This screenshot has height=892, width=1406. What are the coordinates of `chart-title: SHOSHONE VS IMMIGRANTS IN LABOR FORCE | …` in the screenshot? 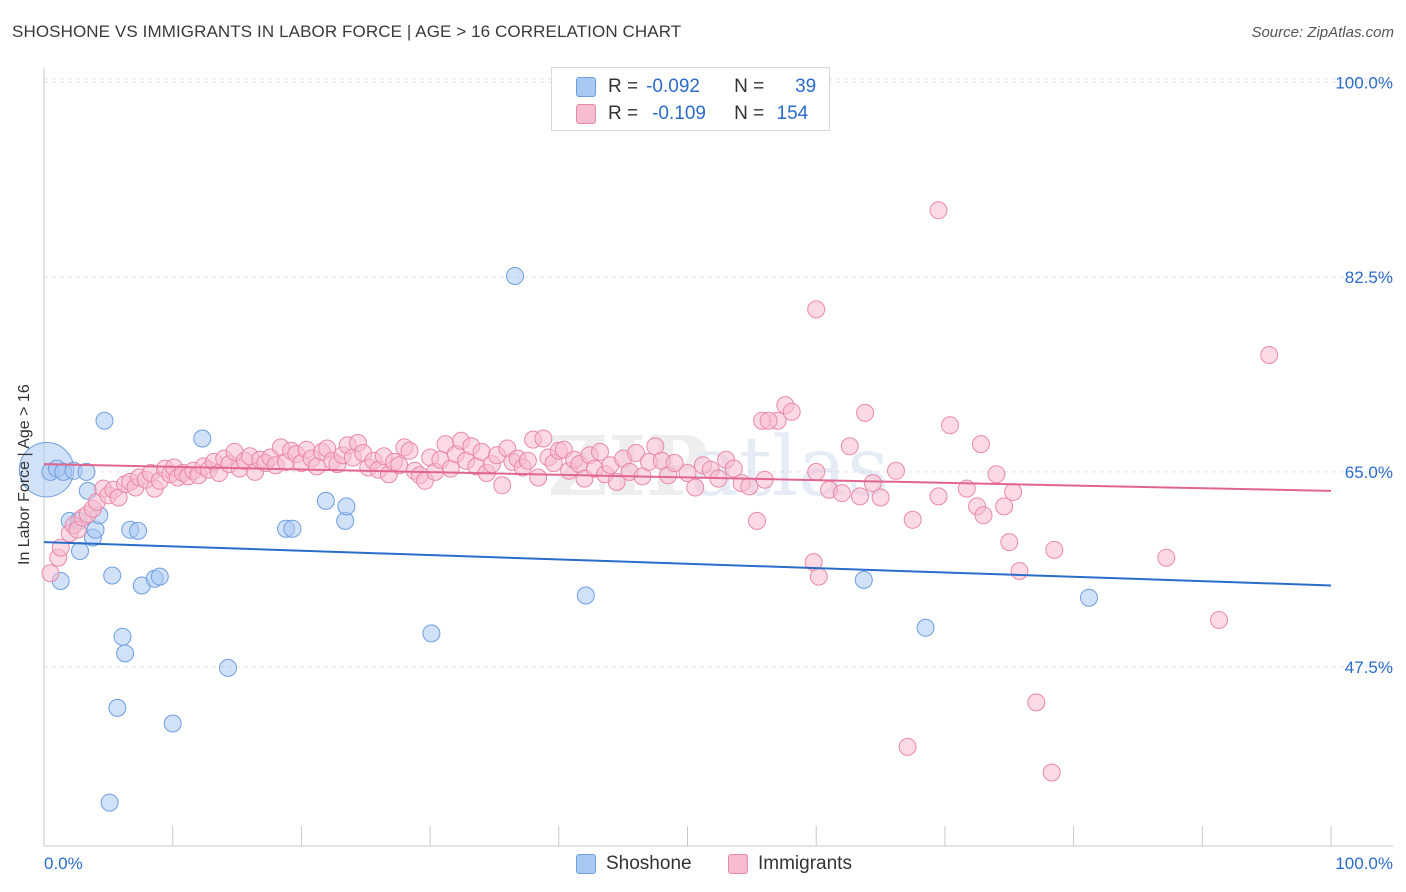 It's located at (347, 31).